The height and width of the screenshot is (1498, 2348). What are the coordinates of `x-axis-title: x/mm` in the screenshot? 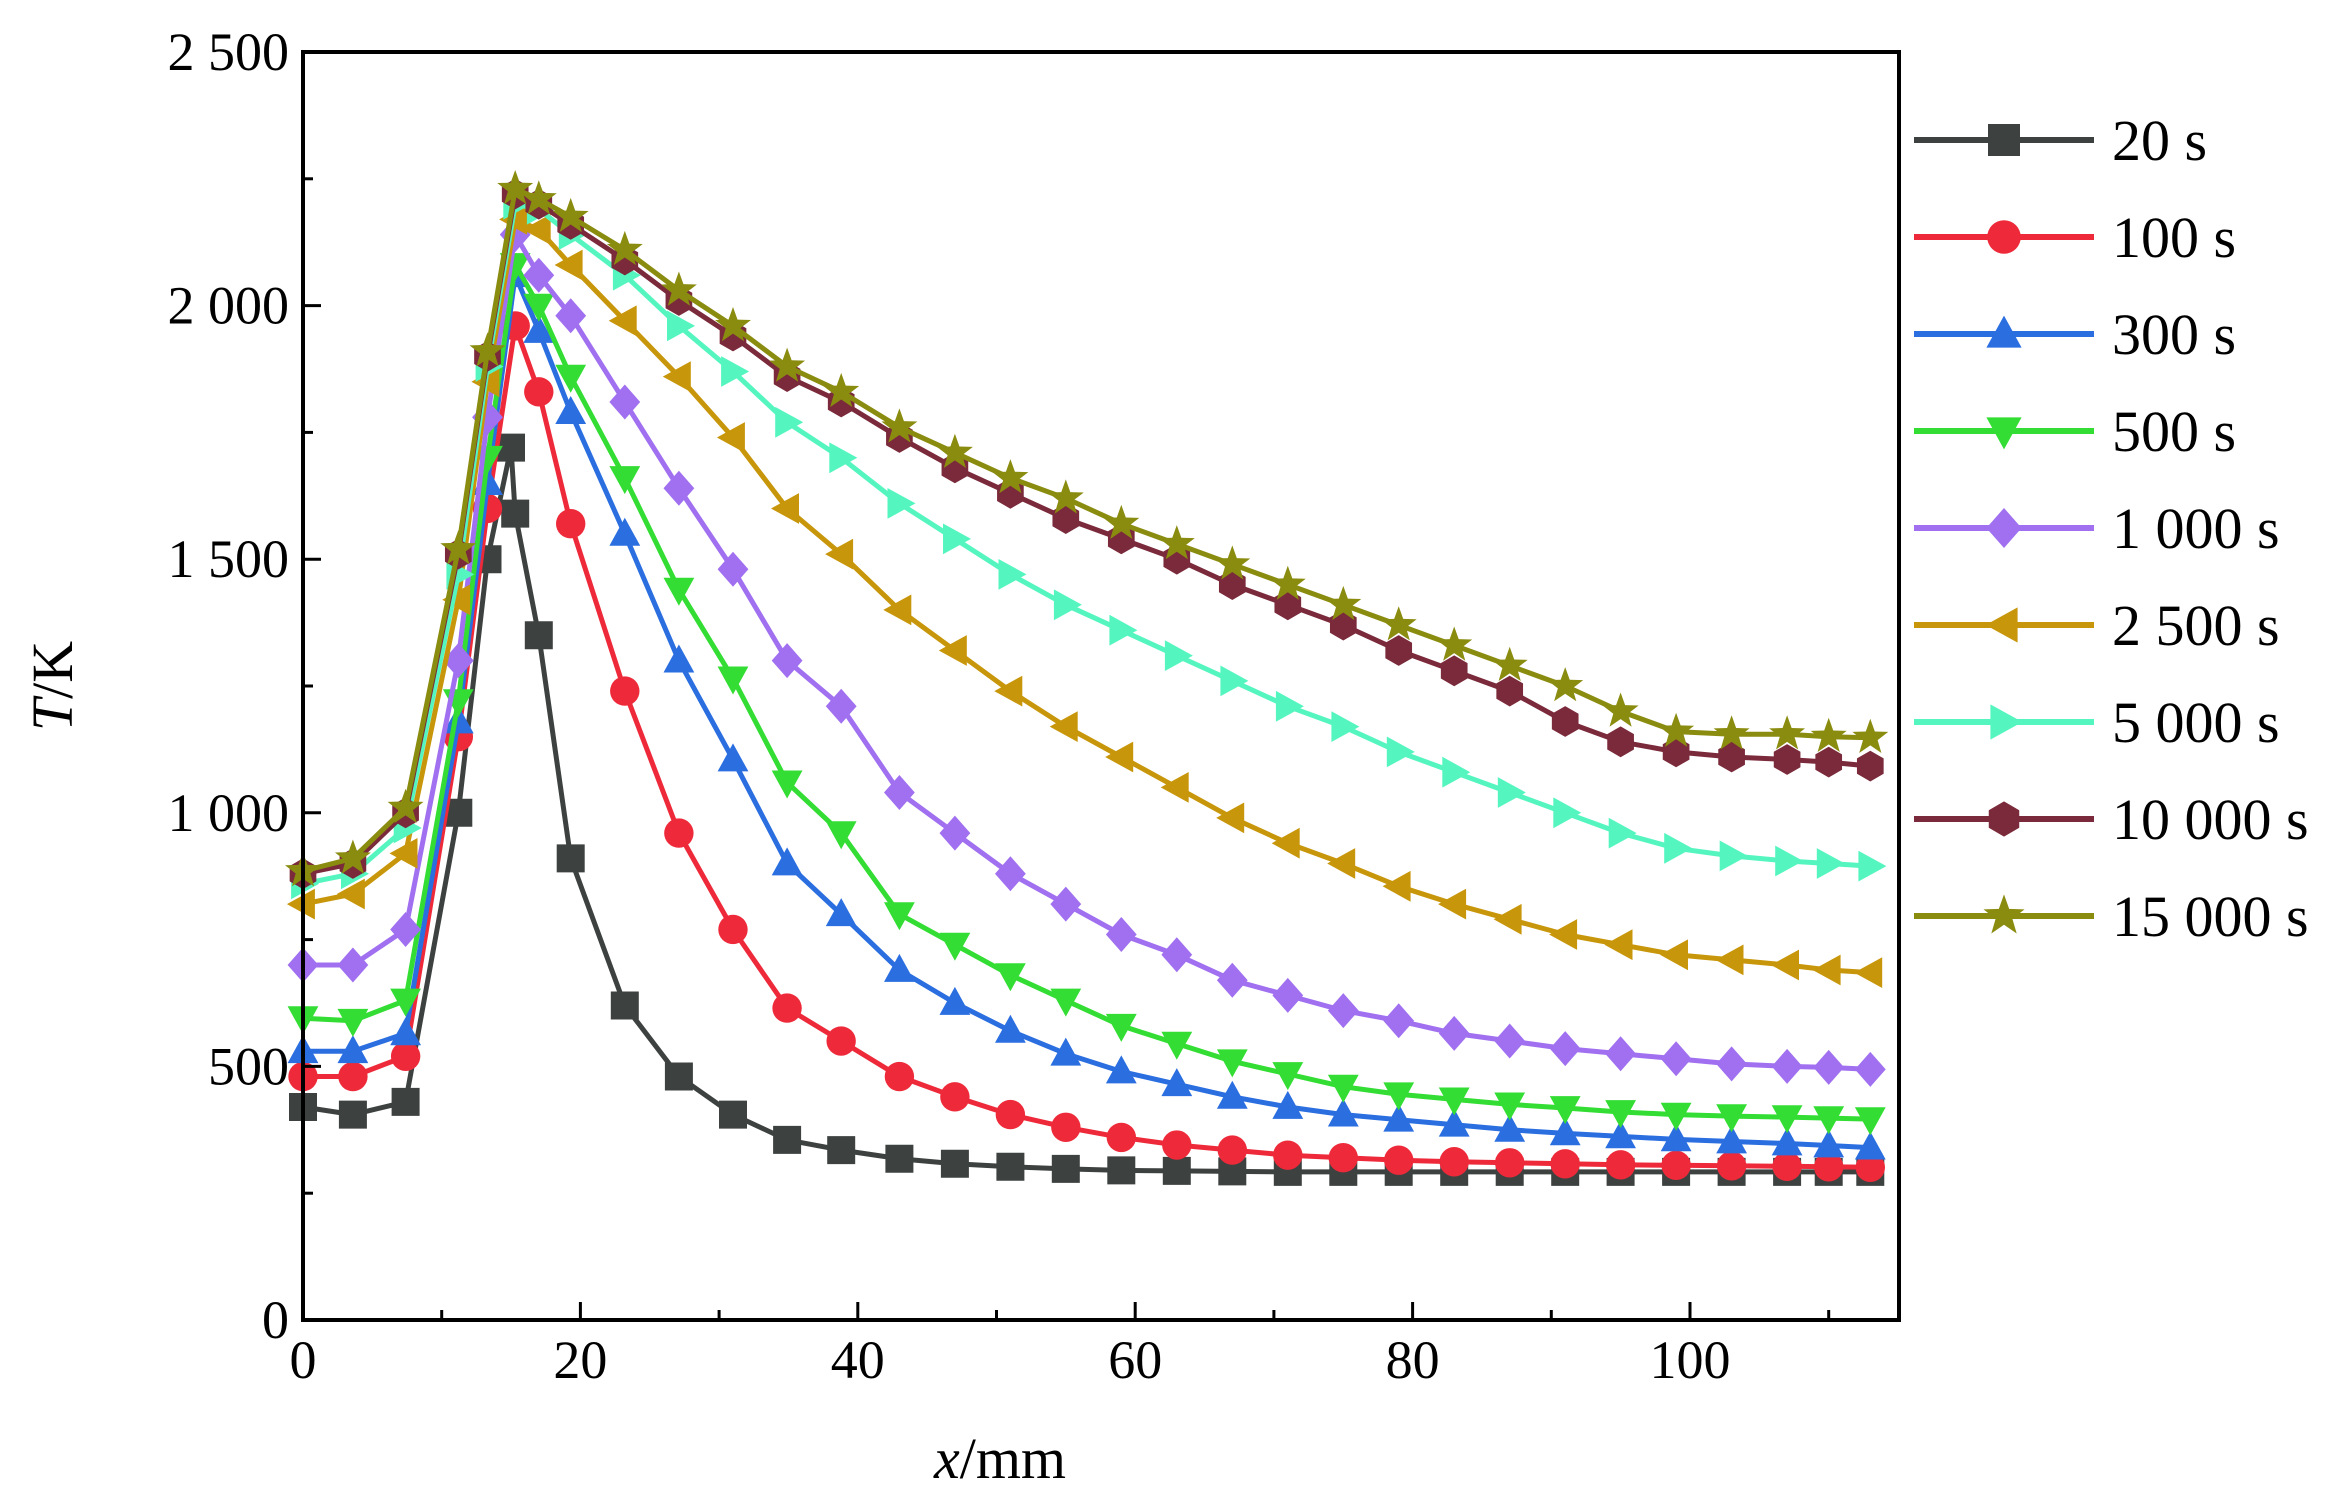 It's located at (999, 1458).